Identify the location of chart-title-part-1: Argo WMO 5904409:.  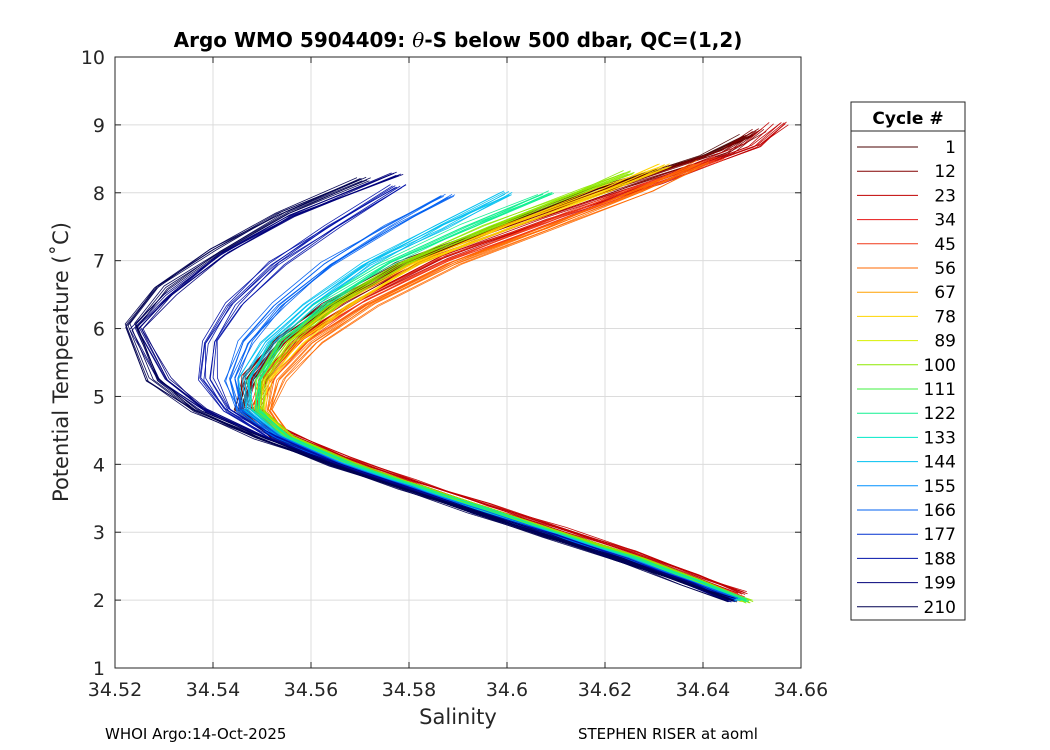
(293, 40).